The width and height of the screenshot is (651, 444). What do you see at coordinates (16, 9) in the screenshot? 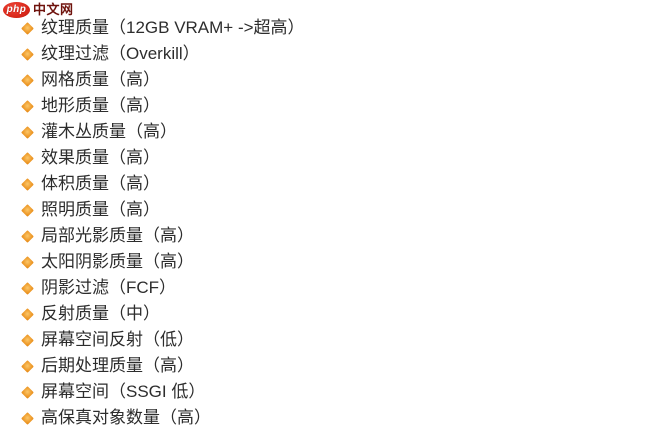
I see `php-logo-badge-icon: php` at bounding box center [16, 9].